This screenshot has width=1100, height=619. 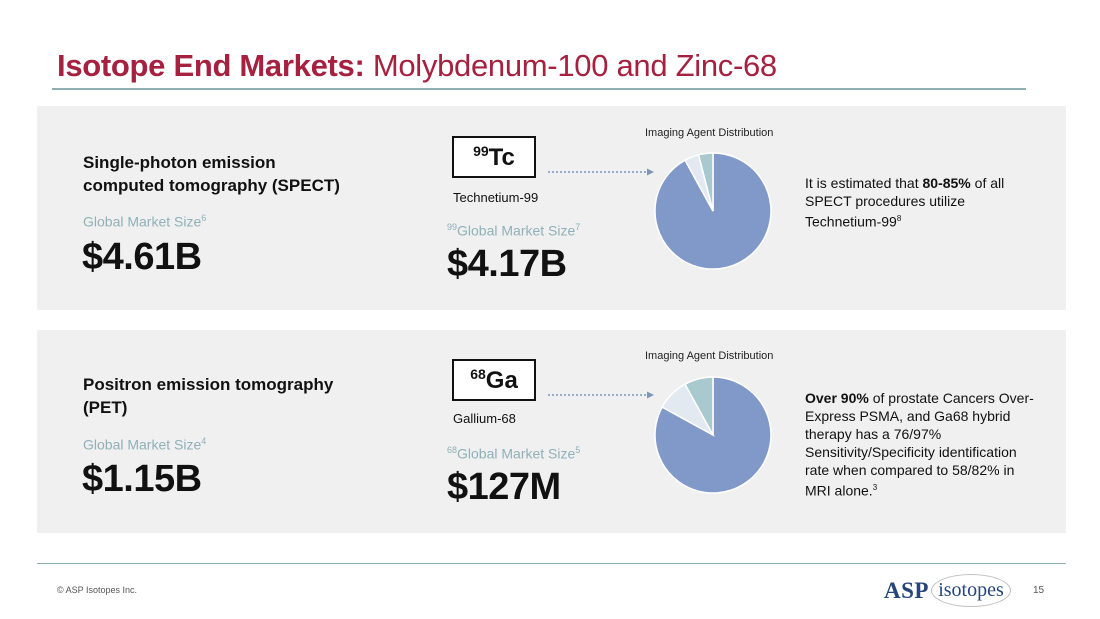 I want to click on technetium-market-value: $4.17B, so click(x=507, y=264).